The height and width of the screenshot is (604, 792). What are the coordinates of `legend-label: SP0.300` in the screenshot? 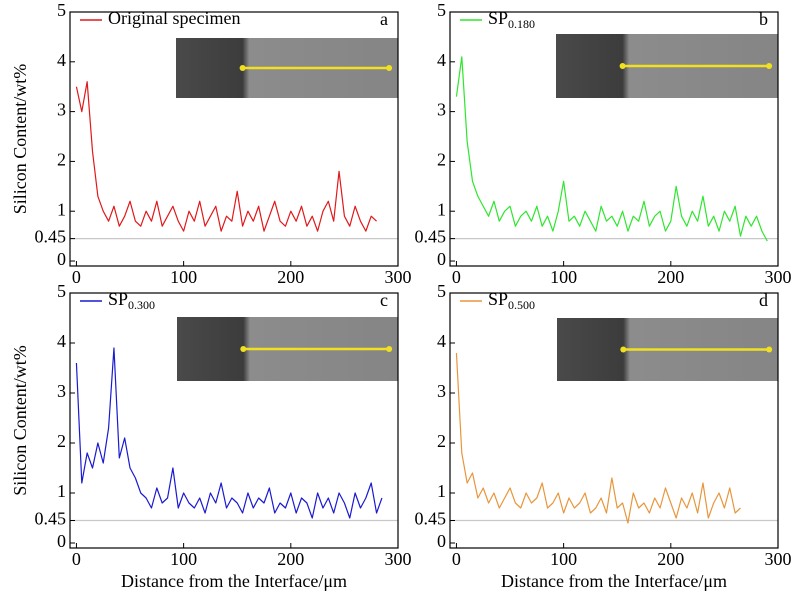 It's located at (131, 300).